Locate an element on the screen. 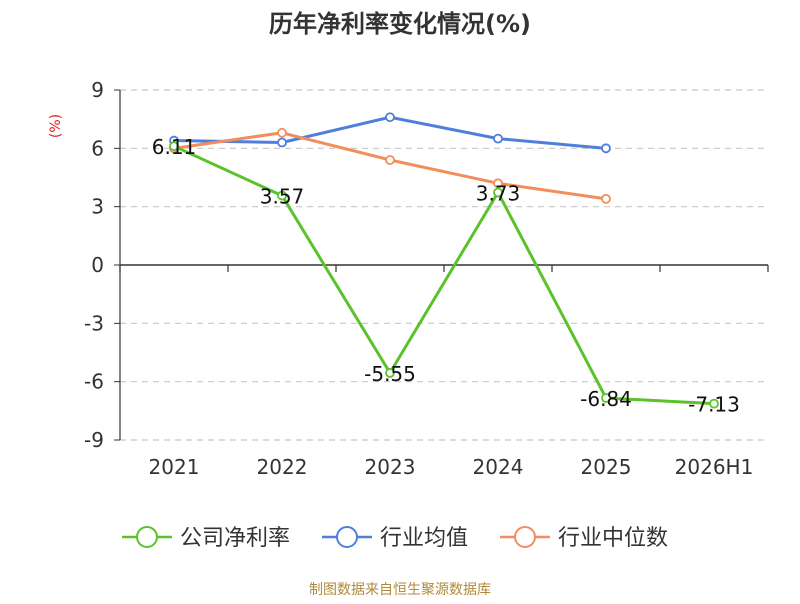 This screenshot has height=604, width=800. legend-label: 公司净利率 is located at coordinates (235, 538).